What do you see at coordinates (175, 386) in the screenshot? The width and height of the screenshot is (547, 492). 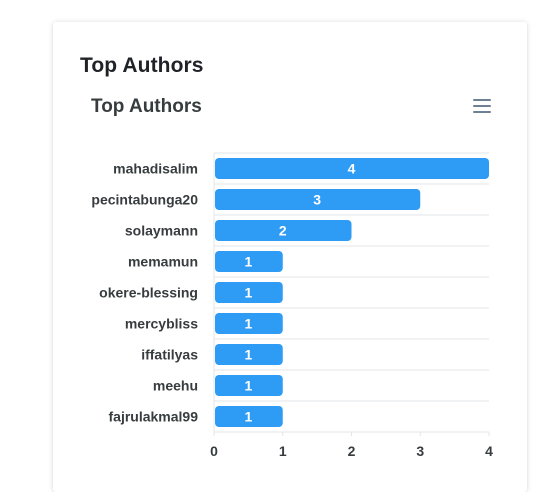 I see `category-label: meehu` at bounding box center [175, 386].